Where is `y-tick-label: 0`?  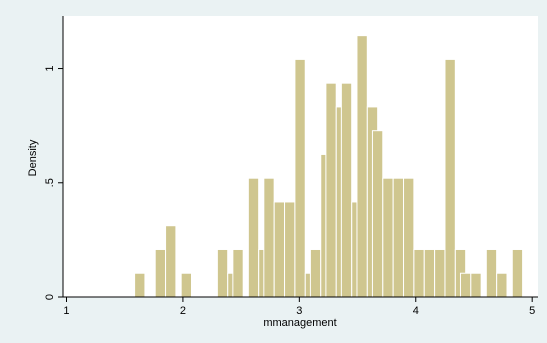
y-tick-label: 0 is located at coordinates (50, 297).